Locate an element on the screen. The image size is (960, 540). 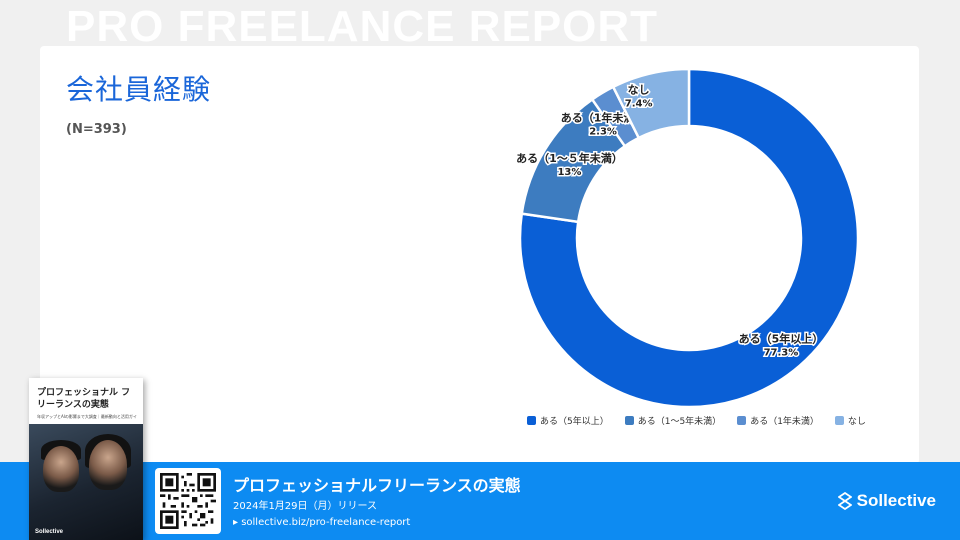
legend-item: ある（1年未満） is located at coordinates (778, 420).